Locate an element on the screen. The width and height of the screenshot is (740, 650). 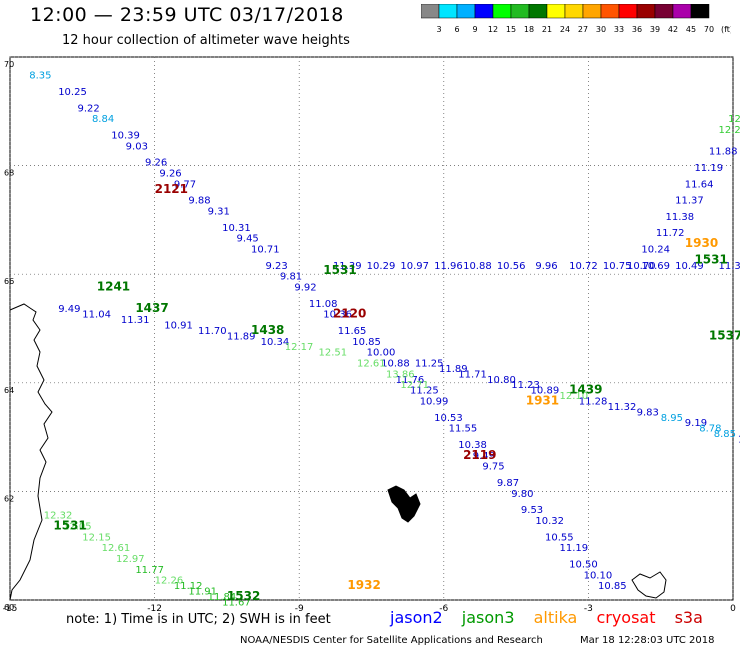
color-scale-label: 6 is located at coordinates (456, 29).